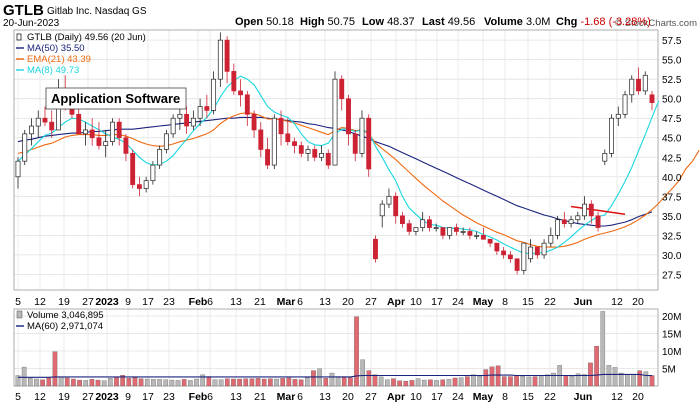 The height and width of the screenshot is (410, 700). I want to click on x-tick-label: 21, so click(260, 302).